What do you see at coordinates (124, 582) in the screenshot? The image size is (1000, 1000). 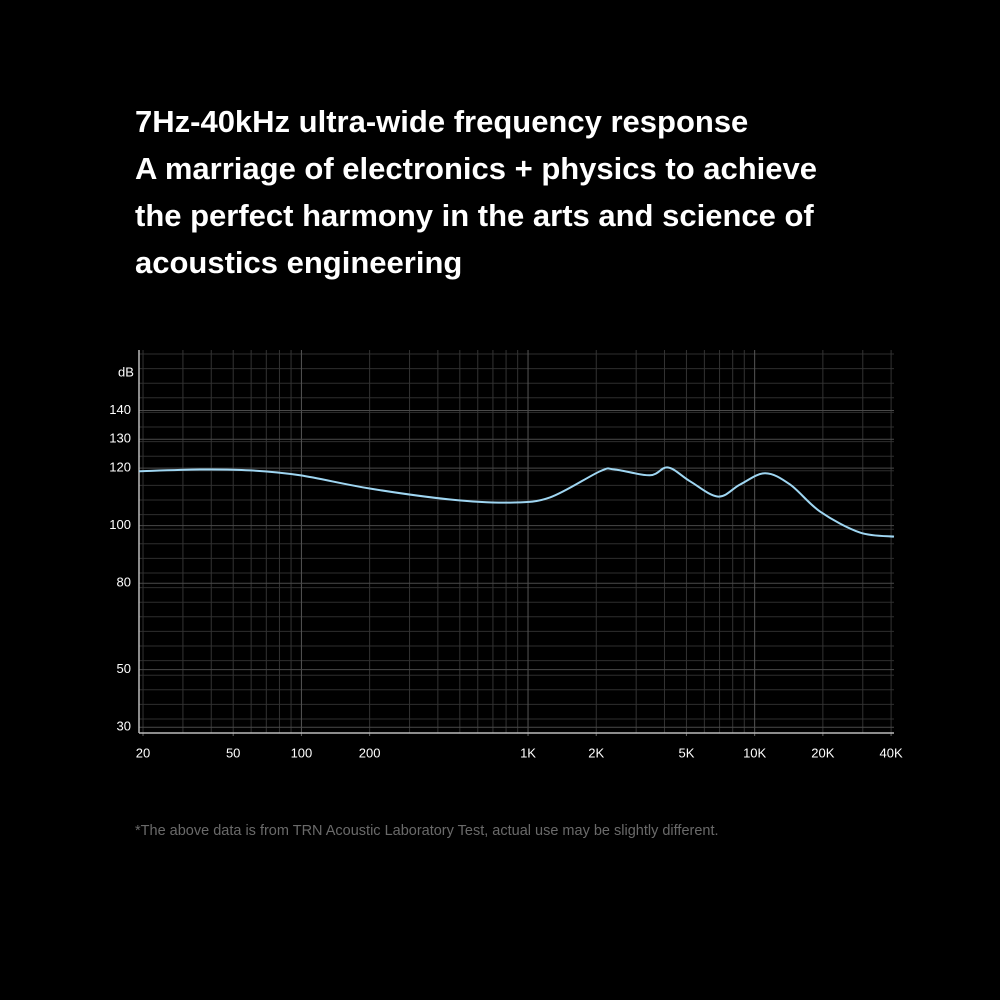 I see `y-tick-label: 80` at bounding box center [124, 582].